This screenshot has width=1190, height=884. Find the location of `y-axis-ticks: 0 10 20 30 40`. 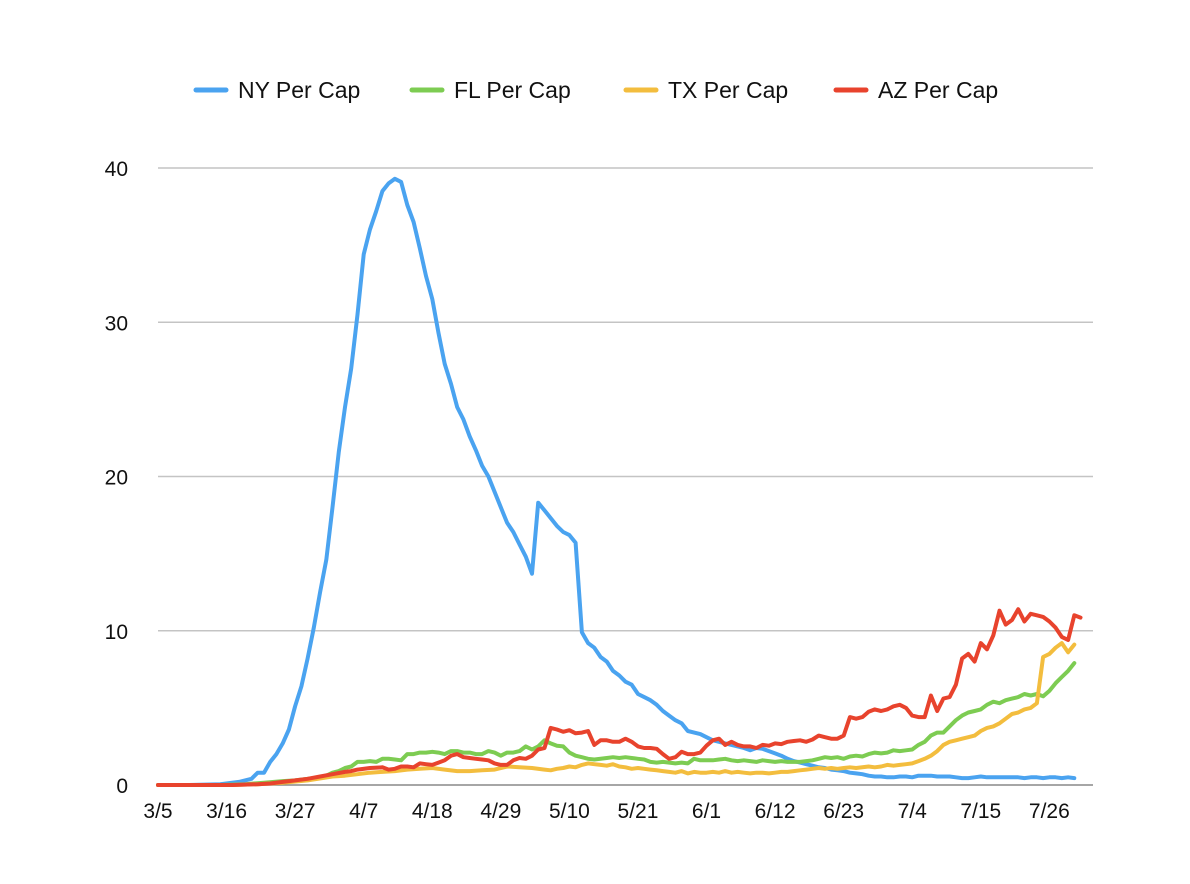

y-axis-ticks: 0 10 20 30 40 is located at coordinates (116, 478).